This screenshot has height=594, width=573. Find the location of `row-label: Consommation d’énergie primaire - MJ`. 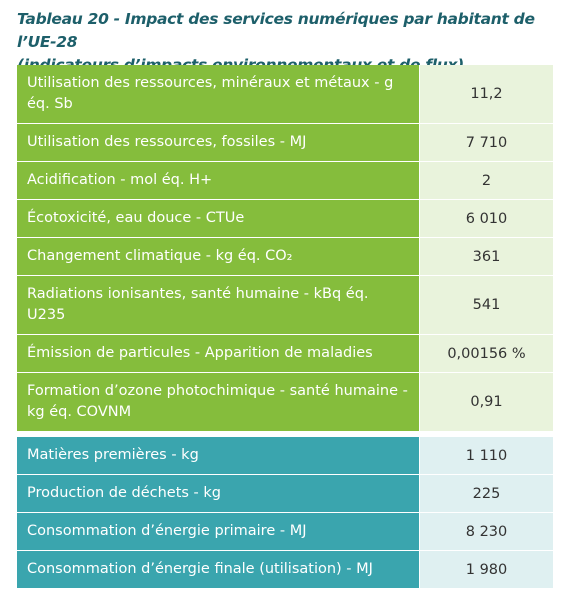

row-label: Consommation d’énergie primaire - MJ is located at coordinates (218, 531).